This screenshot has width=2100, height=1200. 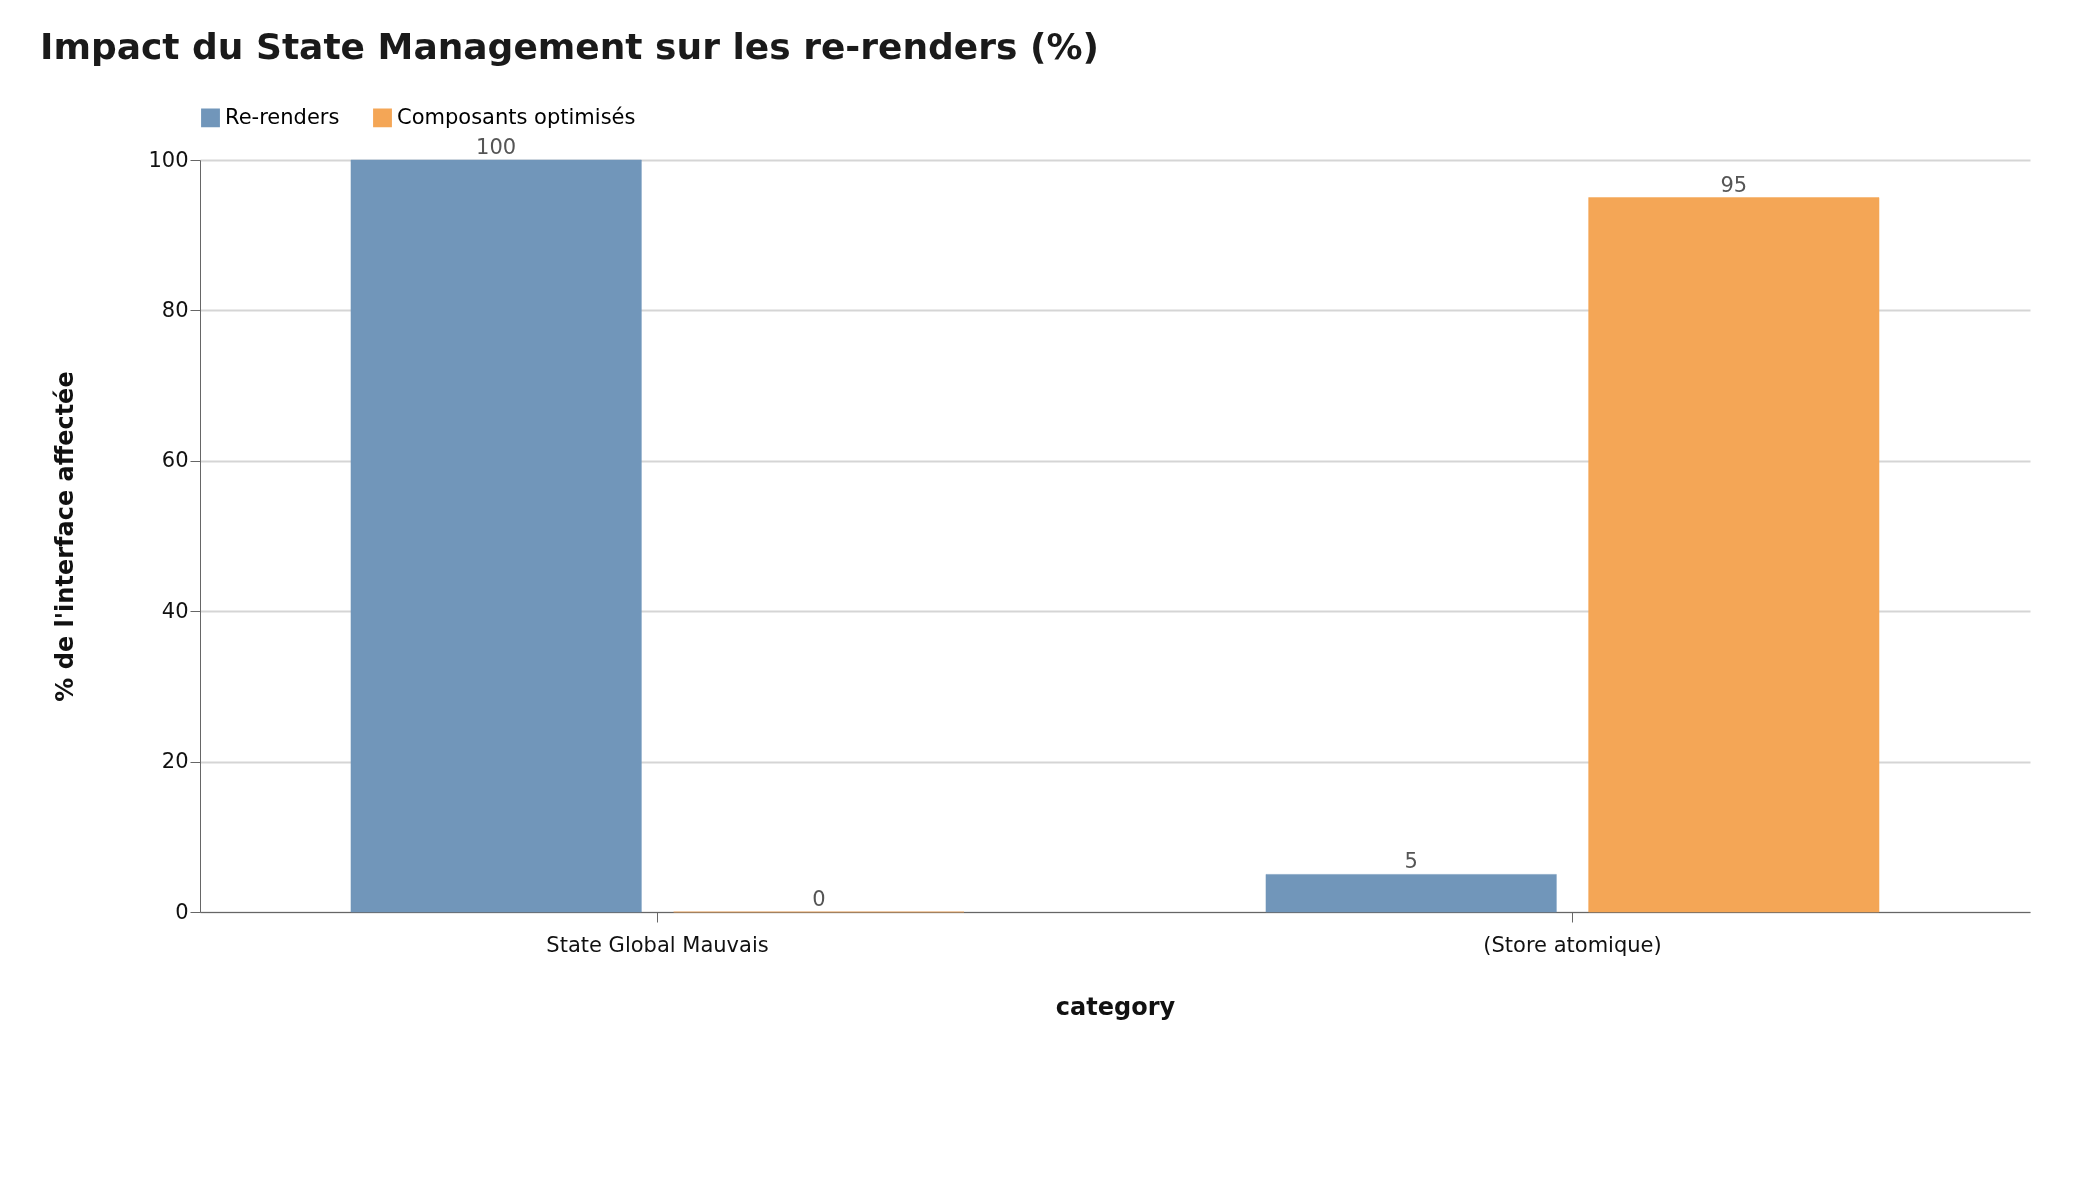 I want to click on x-tick-label: (Store atomique), so click(x=1572, y=944).